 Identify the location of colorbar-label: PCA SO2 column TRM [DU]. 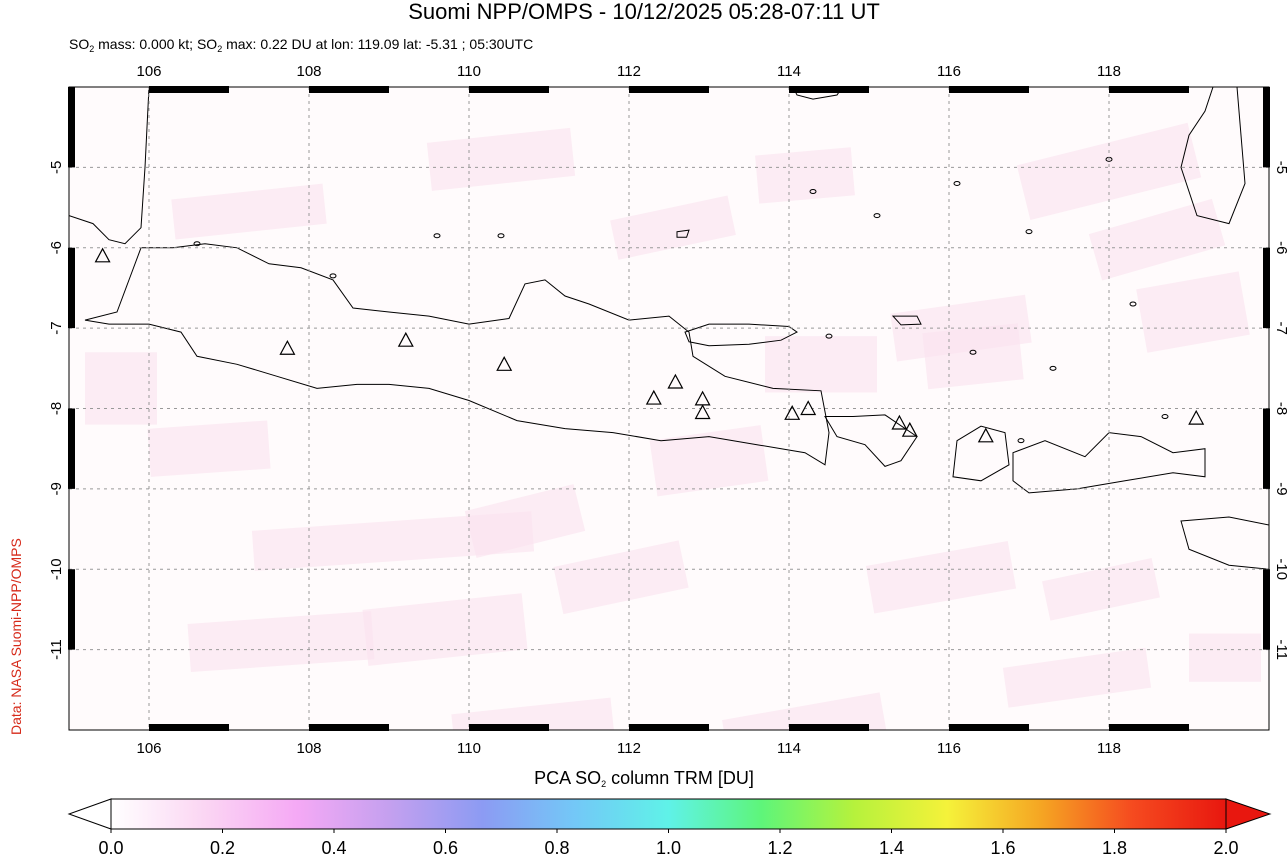
(644, 778).